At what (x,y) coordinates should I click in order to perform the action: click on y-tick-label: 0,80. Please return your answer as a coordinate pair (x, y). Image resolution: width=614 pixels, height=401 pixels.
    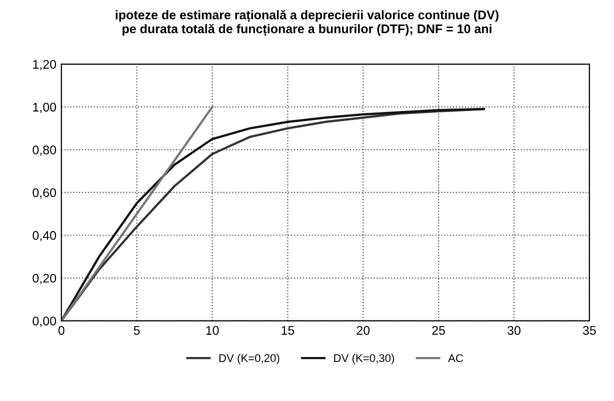
    Looking at the image, I should click on (44, 151).